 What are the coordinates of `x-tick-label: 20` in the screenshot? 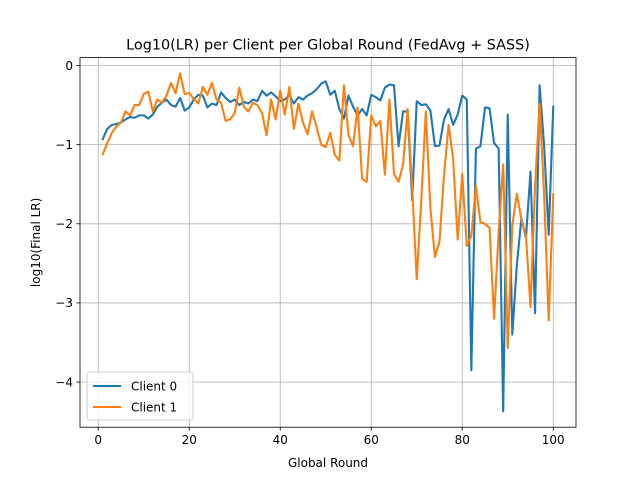 It's located at (189, 440).